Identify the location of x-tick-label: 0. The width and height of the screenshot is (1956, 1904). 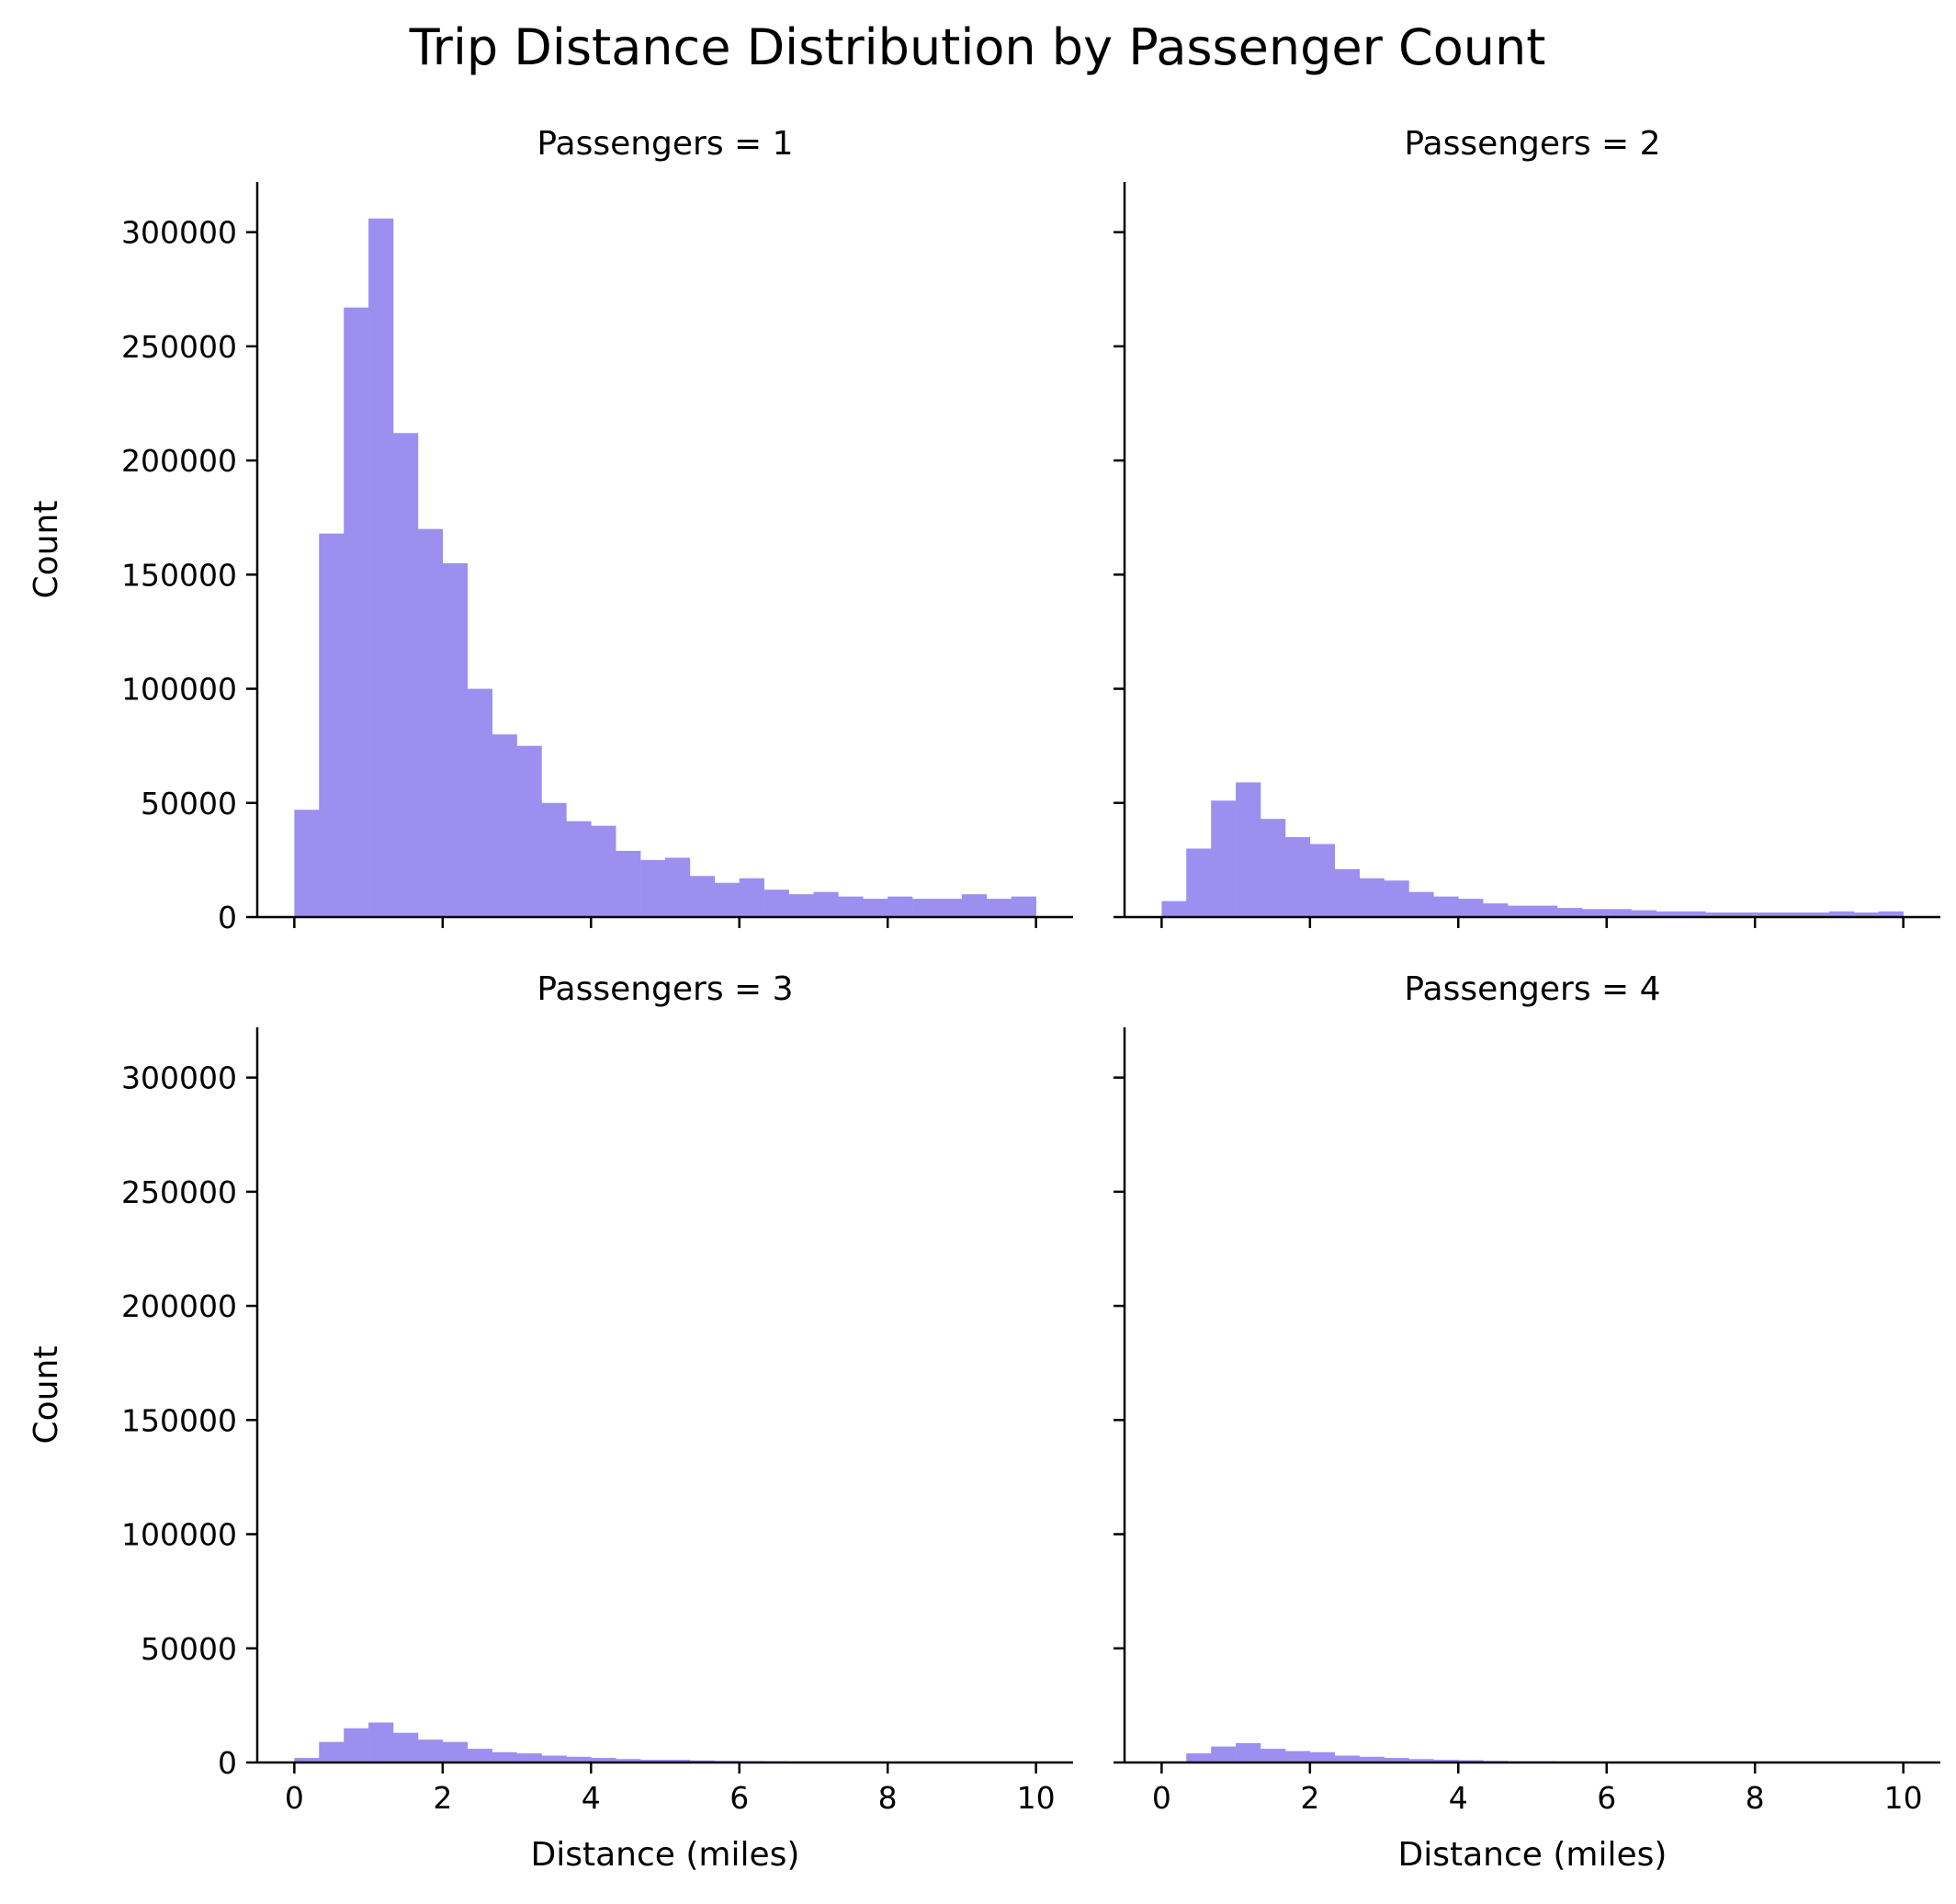
(1161, 1798).